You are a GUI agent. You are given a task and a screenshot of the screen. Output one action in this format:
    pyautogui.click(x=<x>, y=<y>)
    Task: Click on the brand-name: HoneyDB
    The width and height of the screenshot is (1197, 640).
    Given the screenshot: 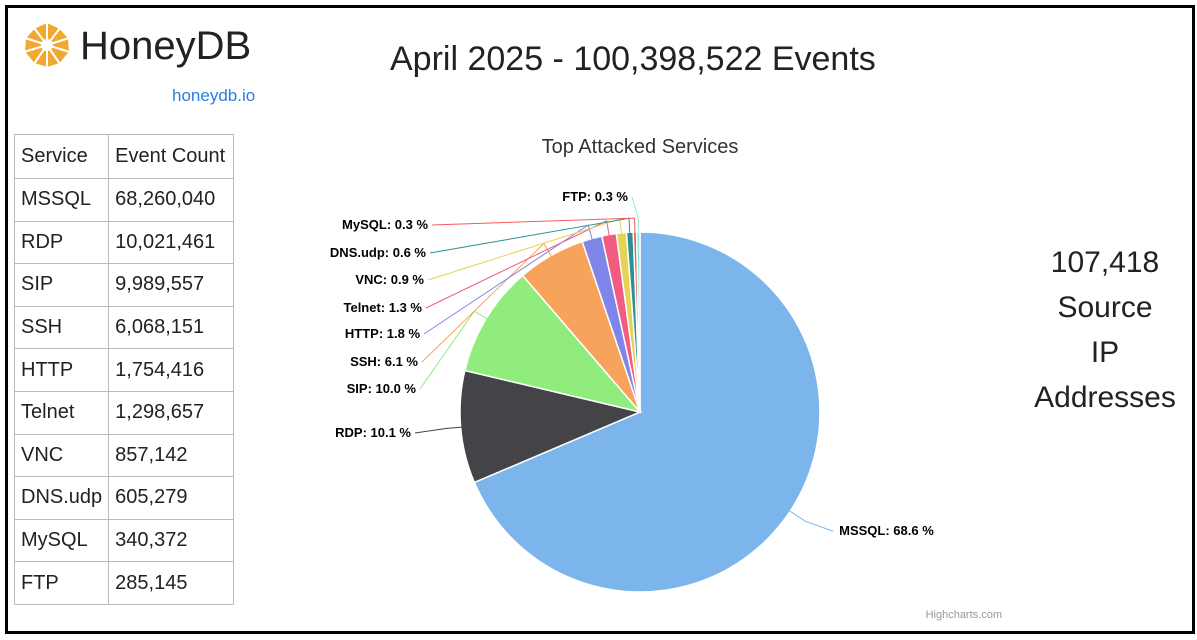 What is the action you would take?
    pyautogui.click(x=166, y=46)
    